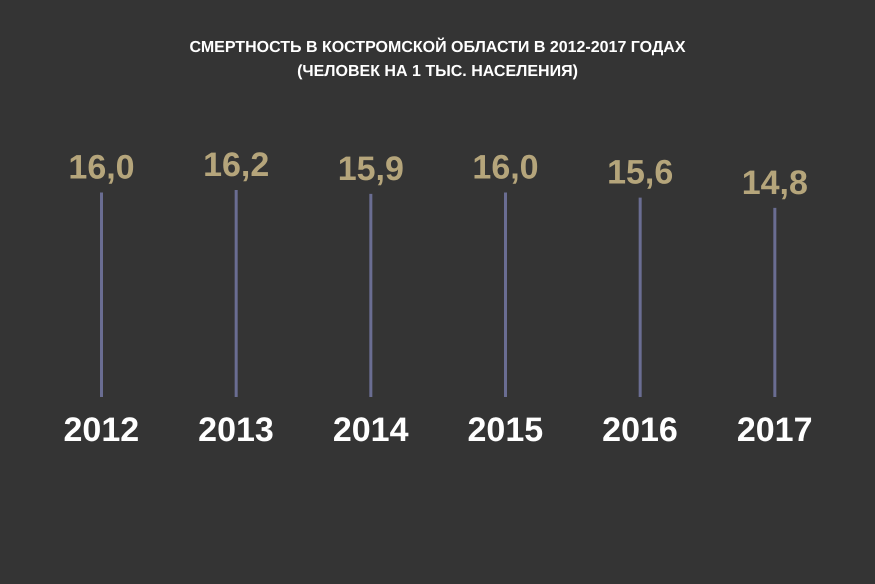  I want to click on data-label: 15,9, so click(371, 169).